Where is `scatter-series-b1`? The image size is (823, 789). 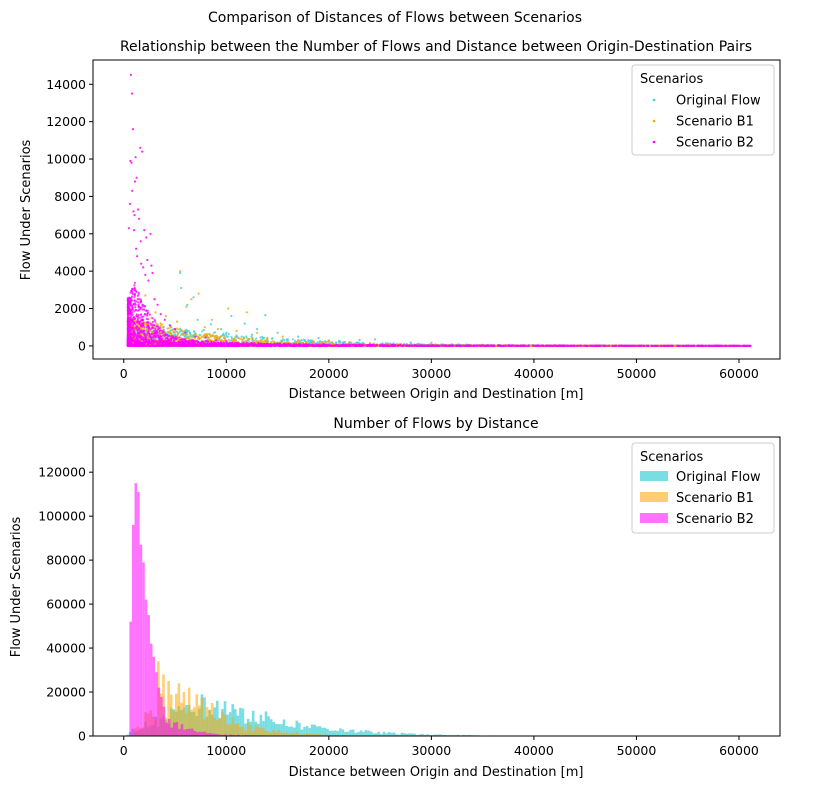
scatter-series-b1 is located at coordinates (438, 308).